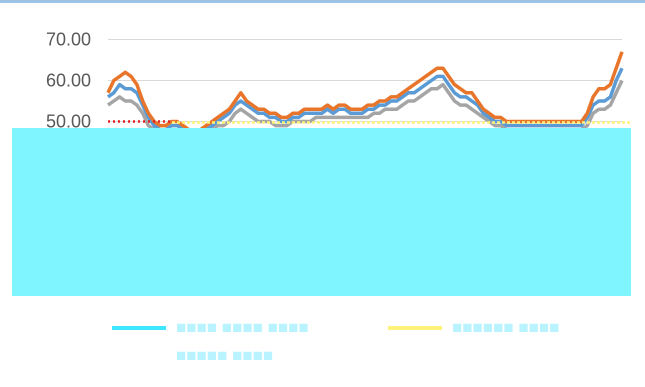 The width and height of the screenshot is (645, 387). Describe the element at coordinates (322, 1) in the screenshot. I see `top-border` at that location.